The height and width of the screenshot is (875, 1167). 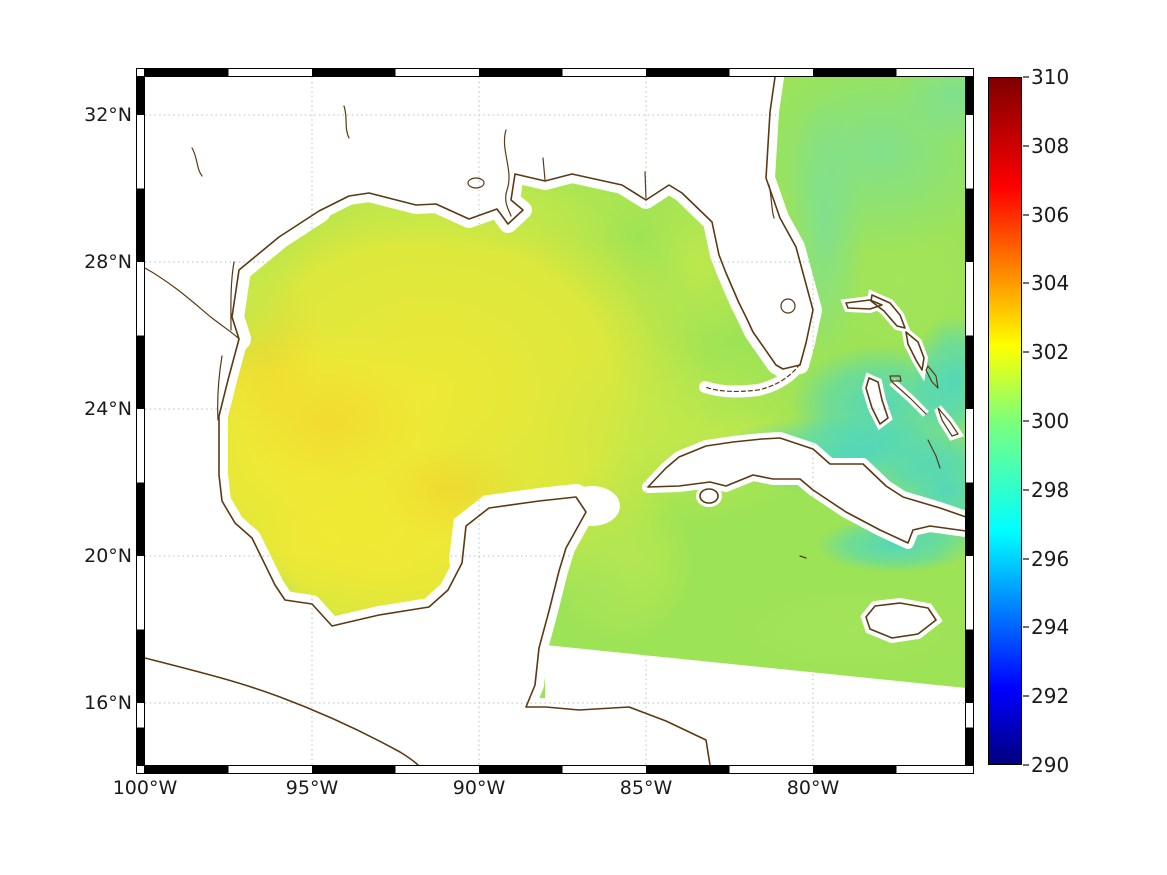 What do you see at coordinates (1050, 559) in the screenshot?
I see `cb-label-296: 296` at bounding box center [1050, 559].